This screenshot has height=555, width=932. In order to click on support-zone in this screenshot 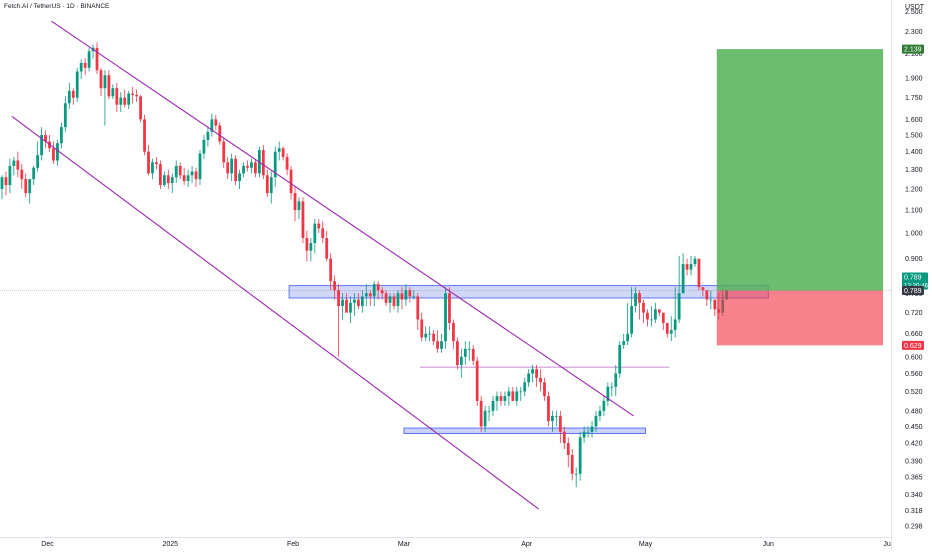, I will do `click(524, 430)`.